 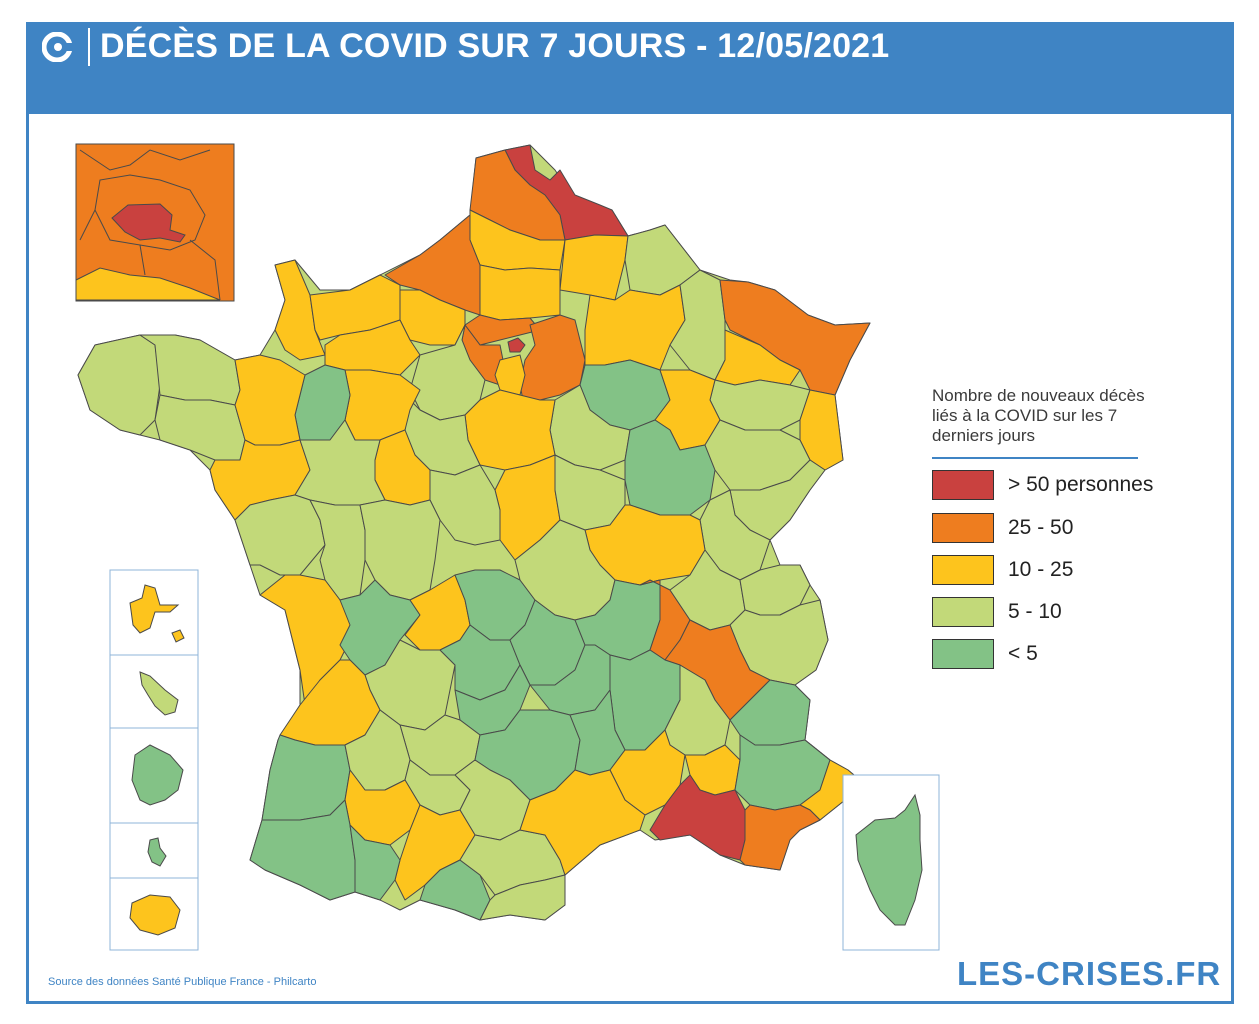 What do you see at coordinates (447, 372) in the screenshot?
I see `region-eure-et-loir` at bounding box center [447, 372].